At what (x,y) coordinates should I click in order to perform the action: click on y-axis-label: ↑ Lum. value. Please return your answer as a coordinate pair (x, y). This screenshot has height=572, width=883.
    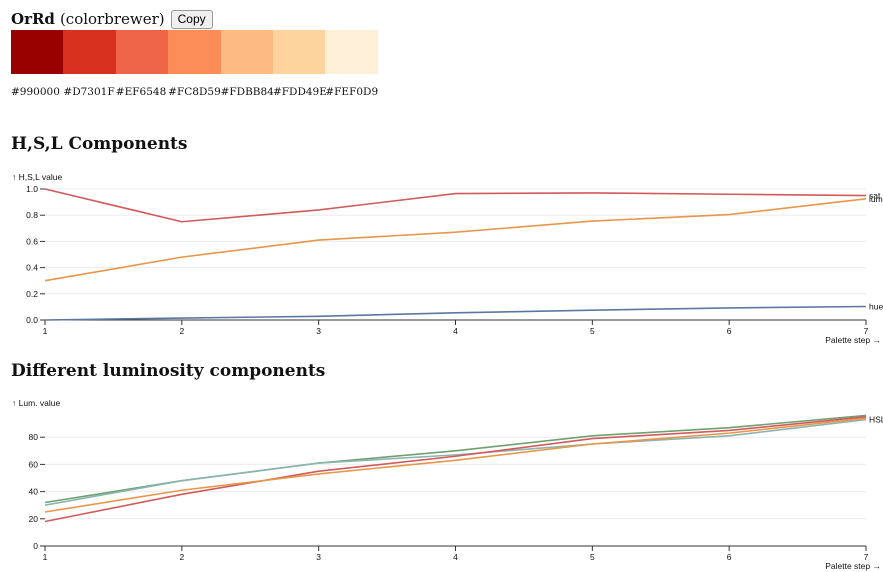
    Looking at the image, I should click on (36, 403).